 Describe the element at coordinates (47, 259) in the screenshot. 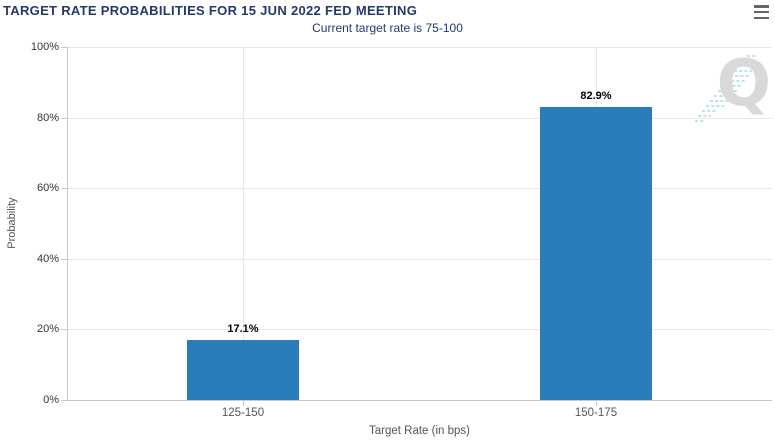

I see `y-tick-label: 40%` at that location.